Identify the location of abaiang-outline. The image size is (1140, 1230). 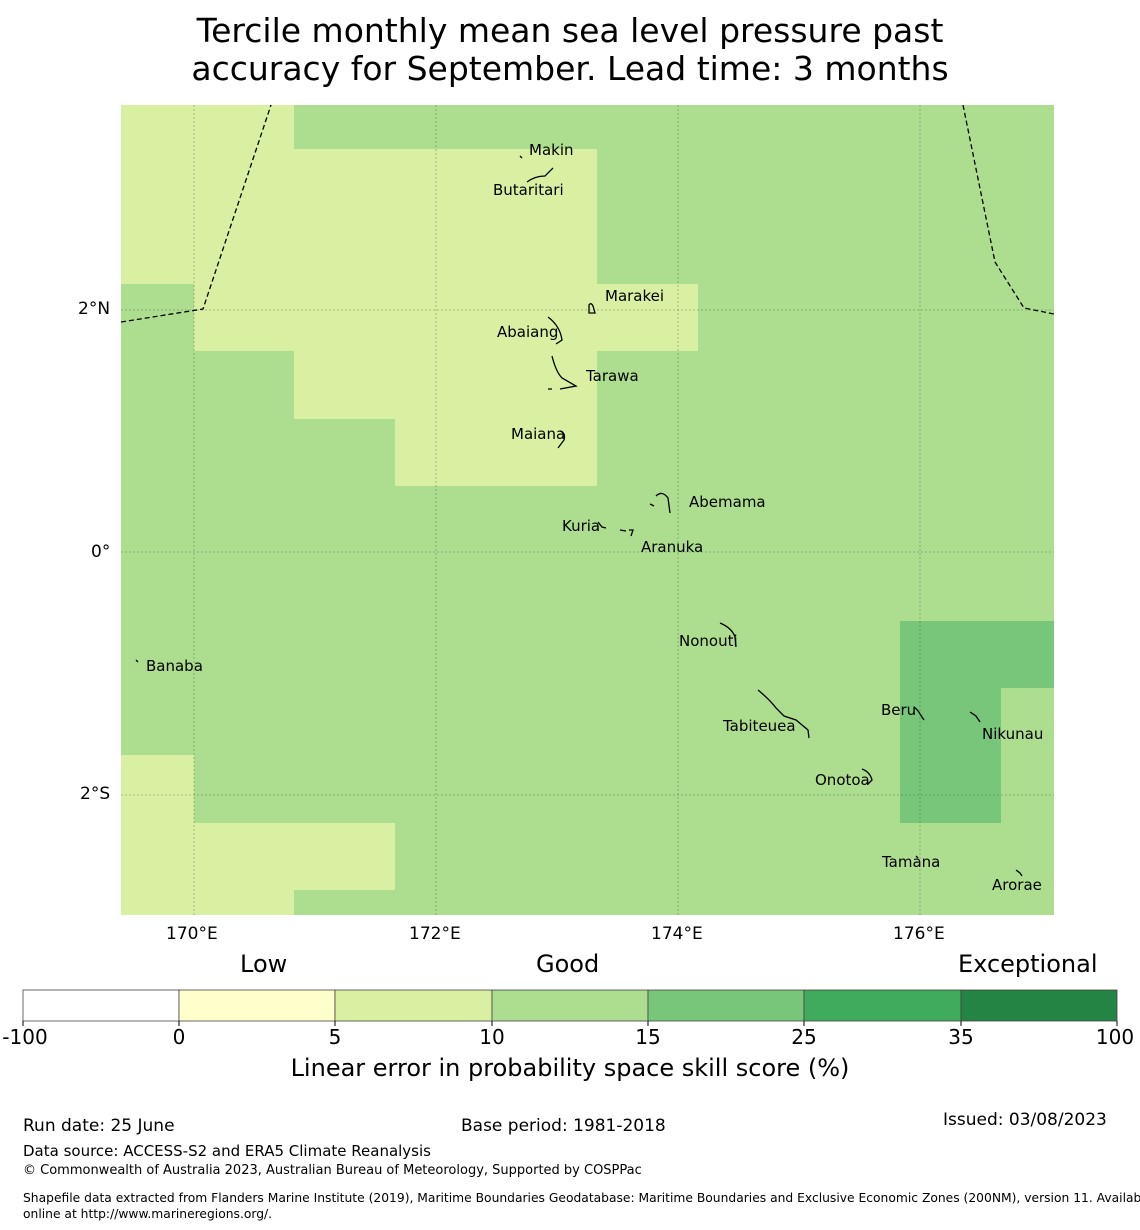
(555, 330).